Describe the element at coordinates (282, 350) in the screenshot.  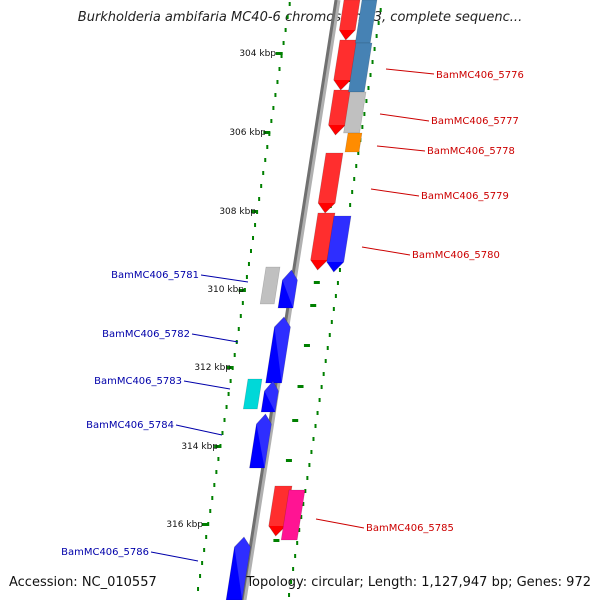
I see `gene-5782-rev-highlight` at that location.